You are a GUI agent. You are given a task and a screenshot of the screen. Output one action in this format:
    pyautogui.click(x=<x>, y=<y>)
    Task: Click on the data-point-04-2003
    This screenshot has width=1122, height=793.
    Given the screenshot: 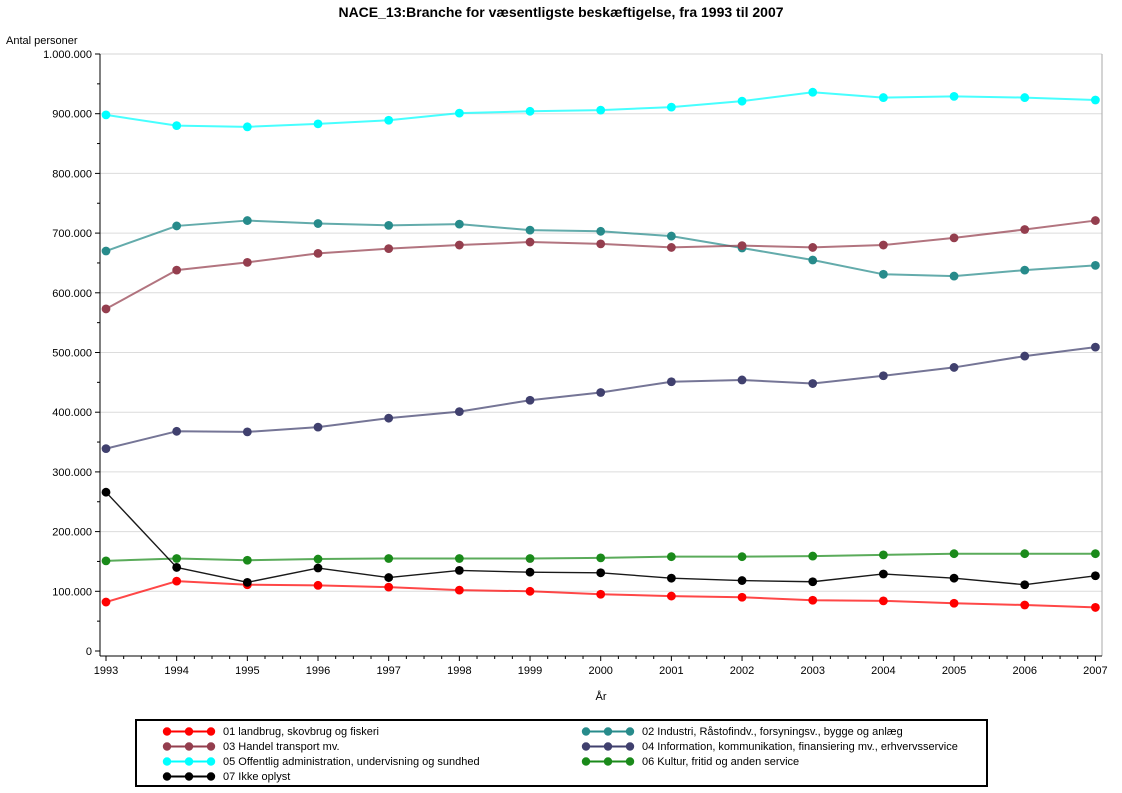 What is the action you would take?
    pyautogui.click(x=813, y=383)
    